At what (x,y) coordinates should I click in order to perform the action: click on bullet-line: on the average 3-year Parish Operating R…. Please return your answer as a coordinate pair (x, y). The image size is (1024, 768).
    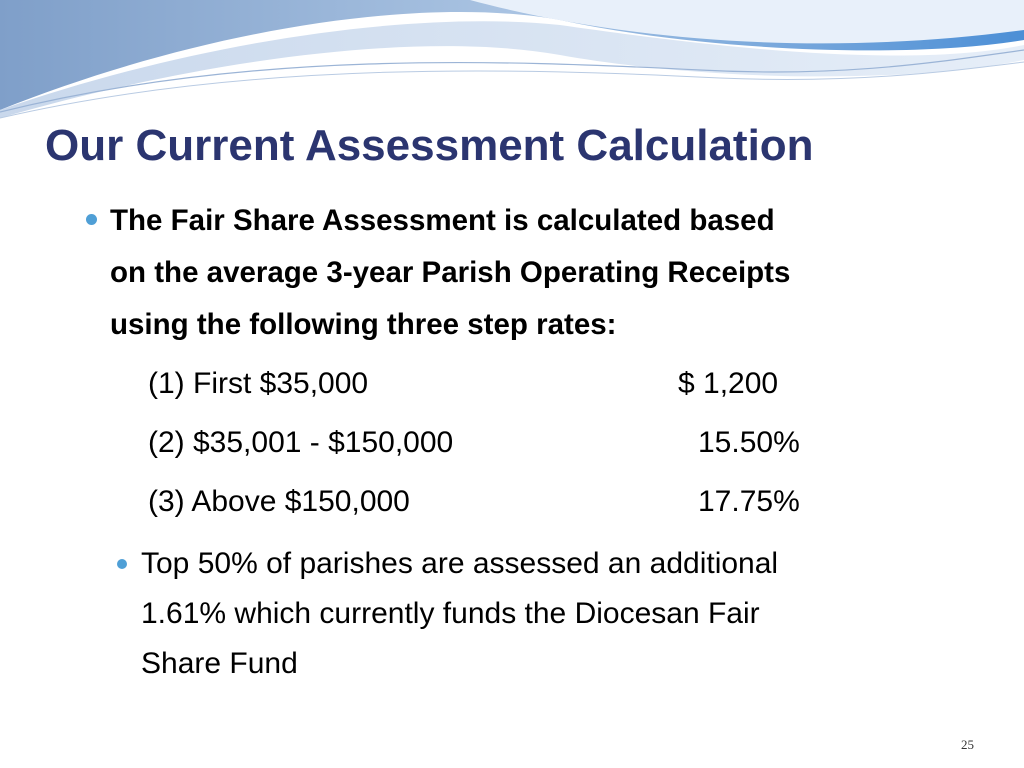
    Looking at the image, I should click on (450, 272).